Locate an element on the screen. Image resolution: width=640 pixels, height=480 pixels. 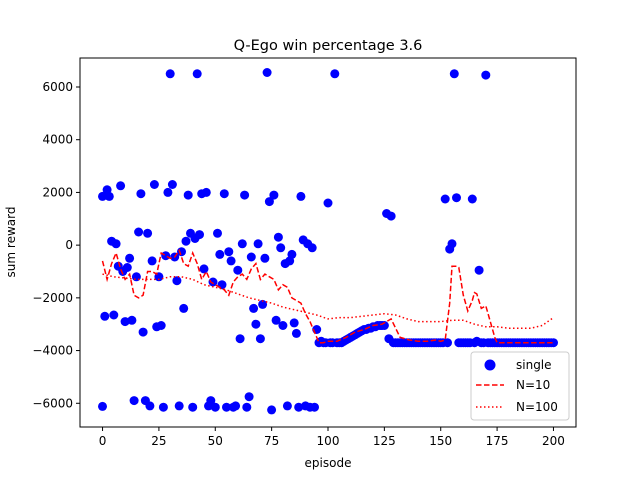
x-tick-label: 50 is located at coordinates (215, 441).